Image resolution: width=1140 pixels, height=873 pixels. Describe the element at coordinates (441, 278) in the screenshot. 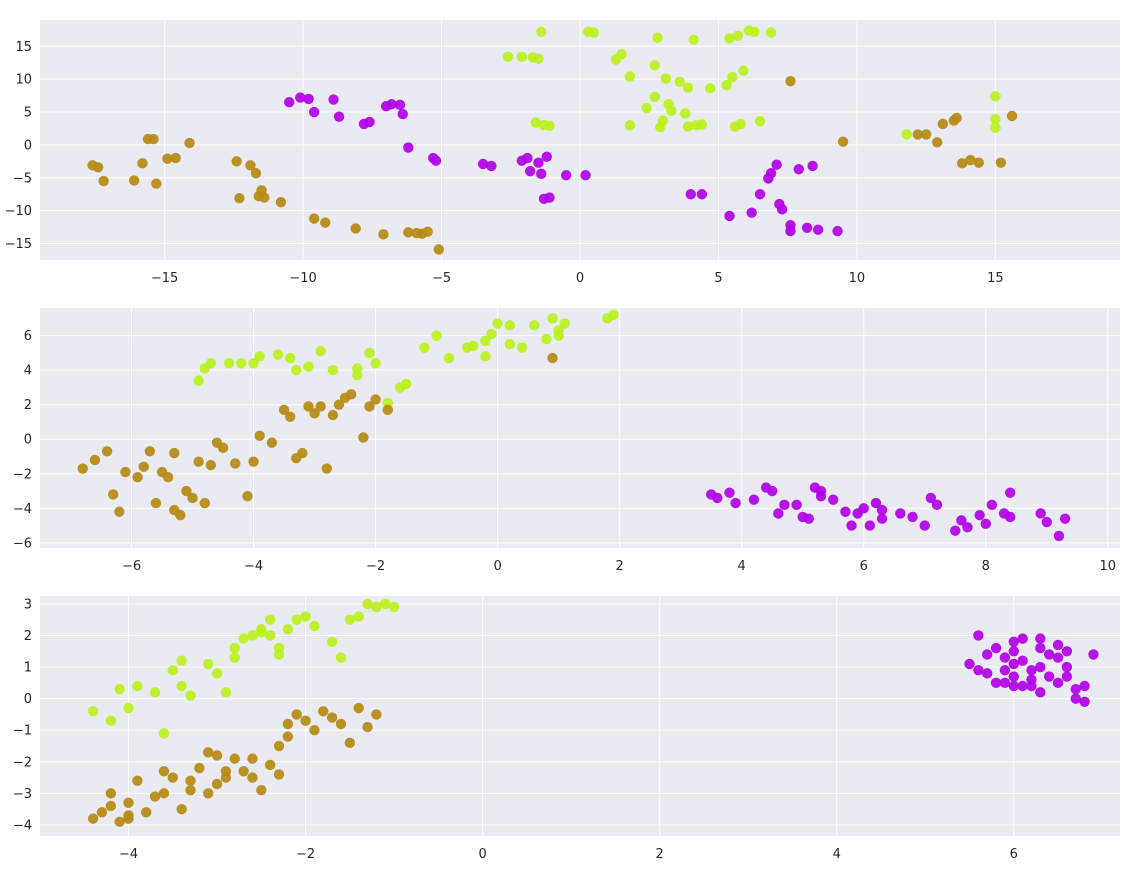

I see `x-tick-label: −5` at that location.